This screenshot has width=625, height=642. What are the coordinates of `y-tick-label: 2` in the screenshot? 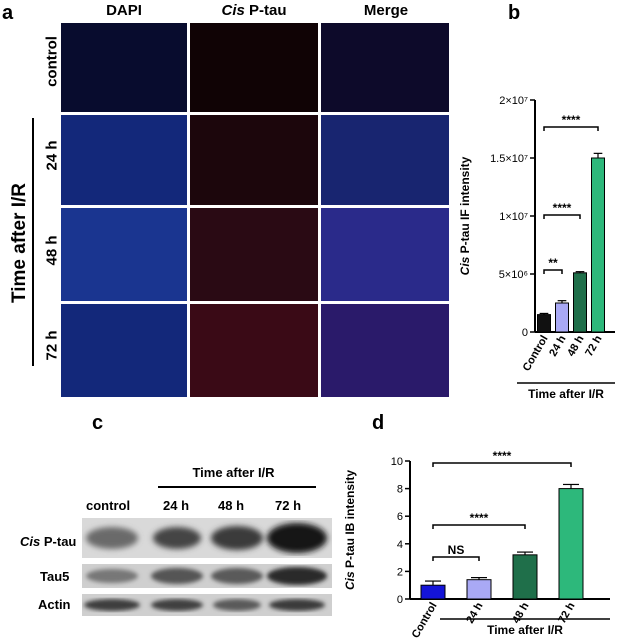 It's located at (400, 572).